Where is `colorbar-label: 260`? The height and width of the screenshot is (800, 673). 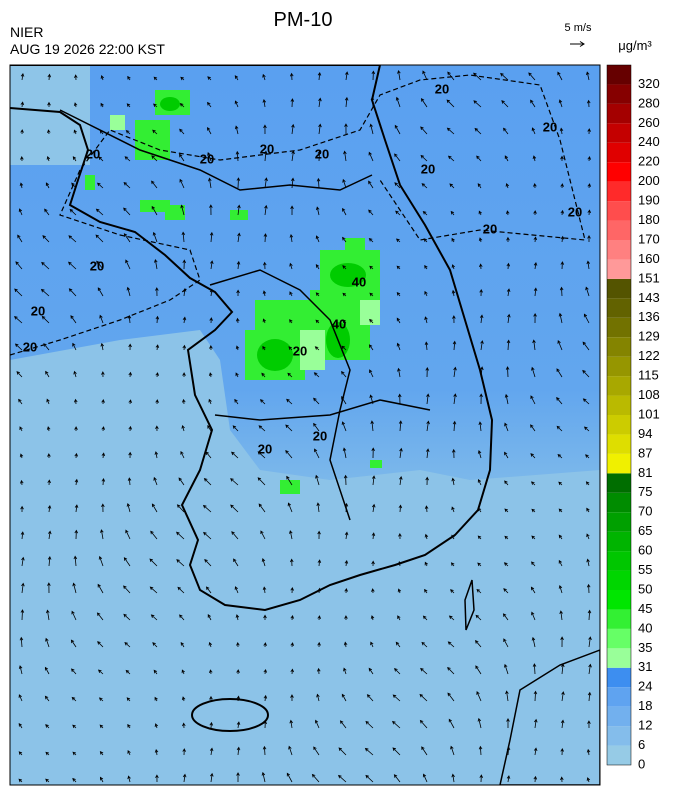 colorbar-label: 260 is located at coordinates (649, 122).